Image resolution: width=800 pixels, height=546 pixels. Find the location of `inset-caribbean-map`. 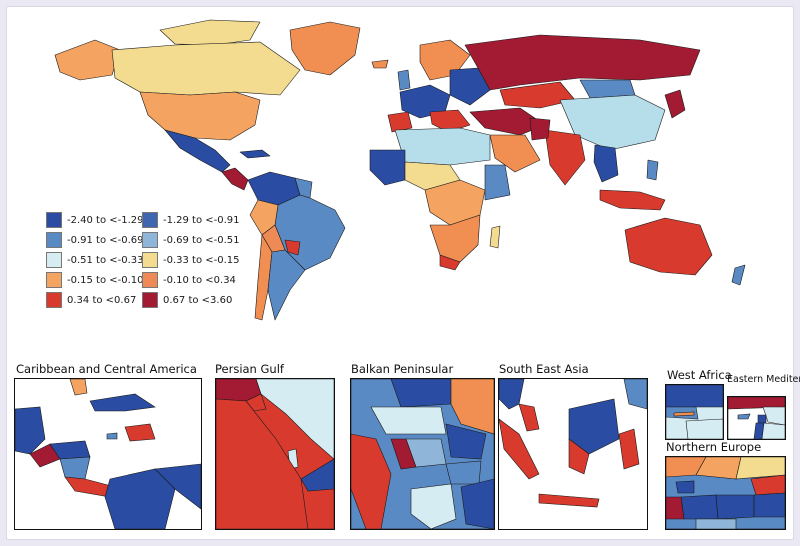

inset-caribbean-map is located at coordinates (108, 454).